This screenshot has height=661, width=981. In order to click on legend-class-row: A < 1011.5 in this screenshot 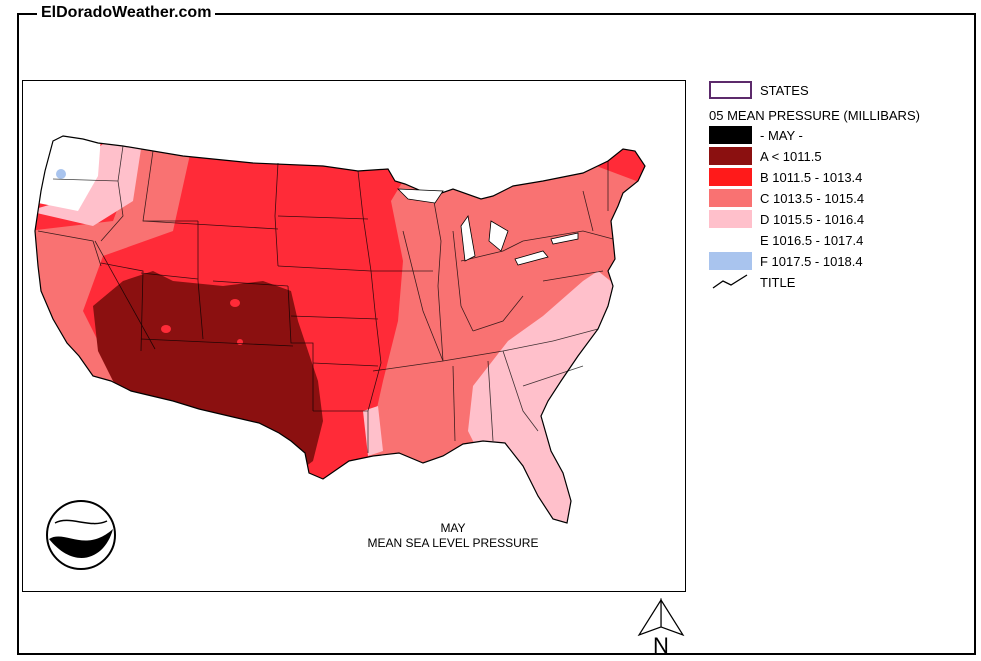, I will do `click(765, 156)`.